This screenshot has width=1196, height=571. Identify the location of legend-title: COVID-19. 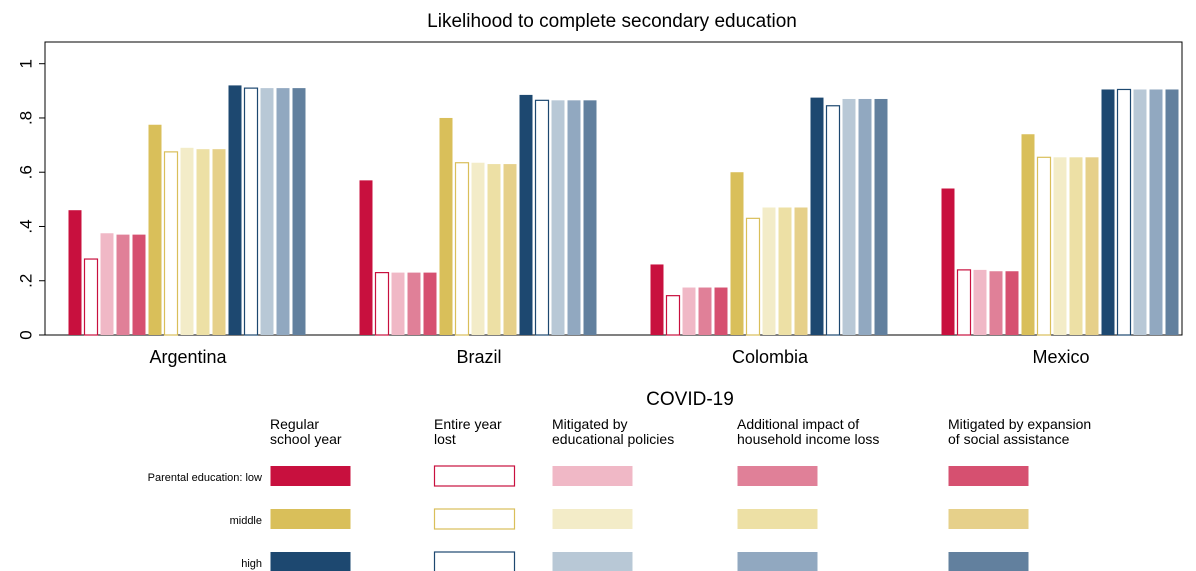
(690, 399).